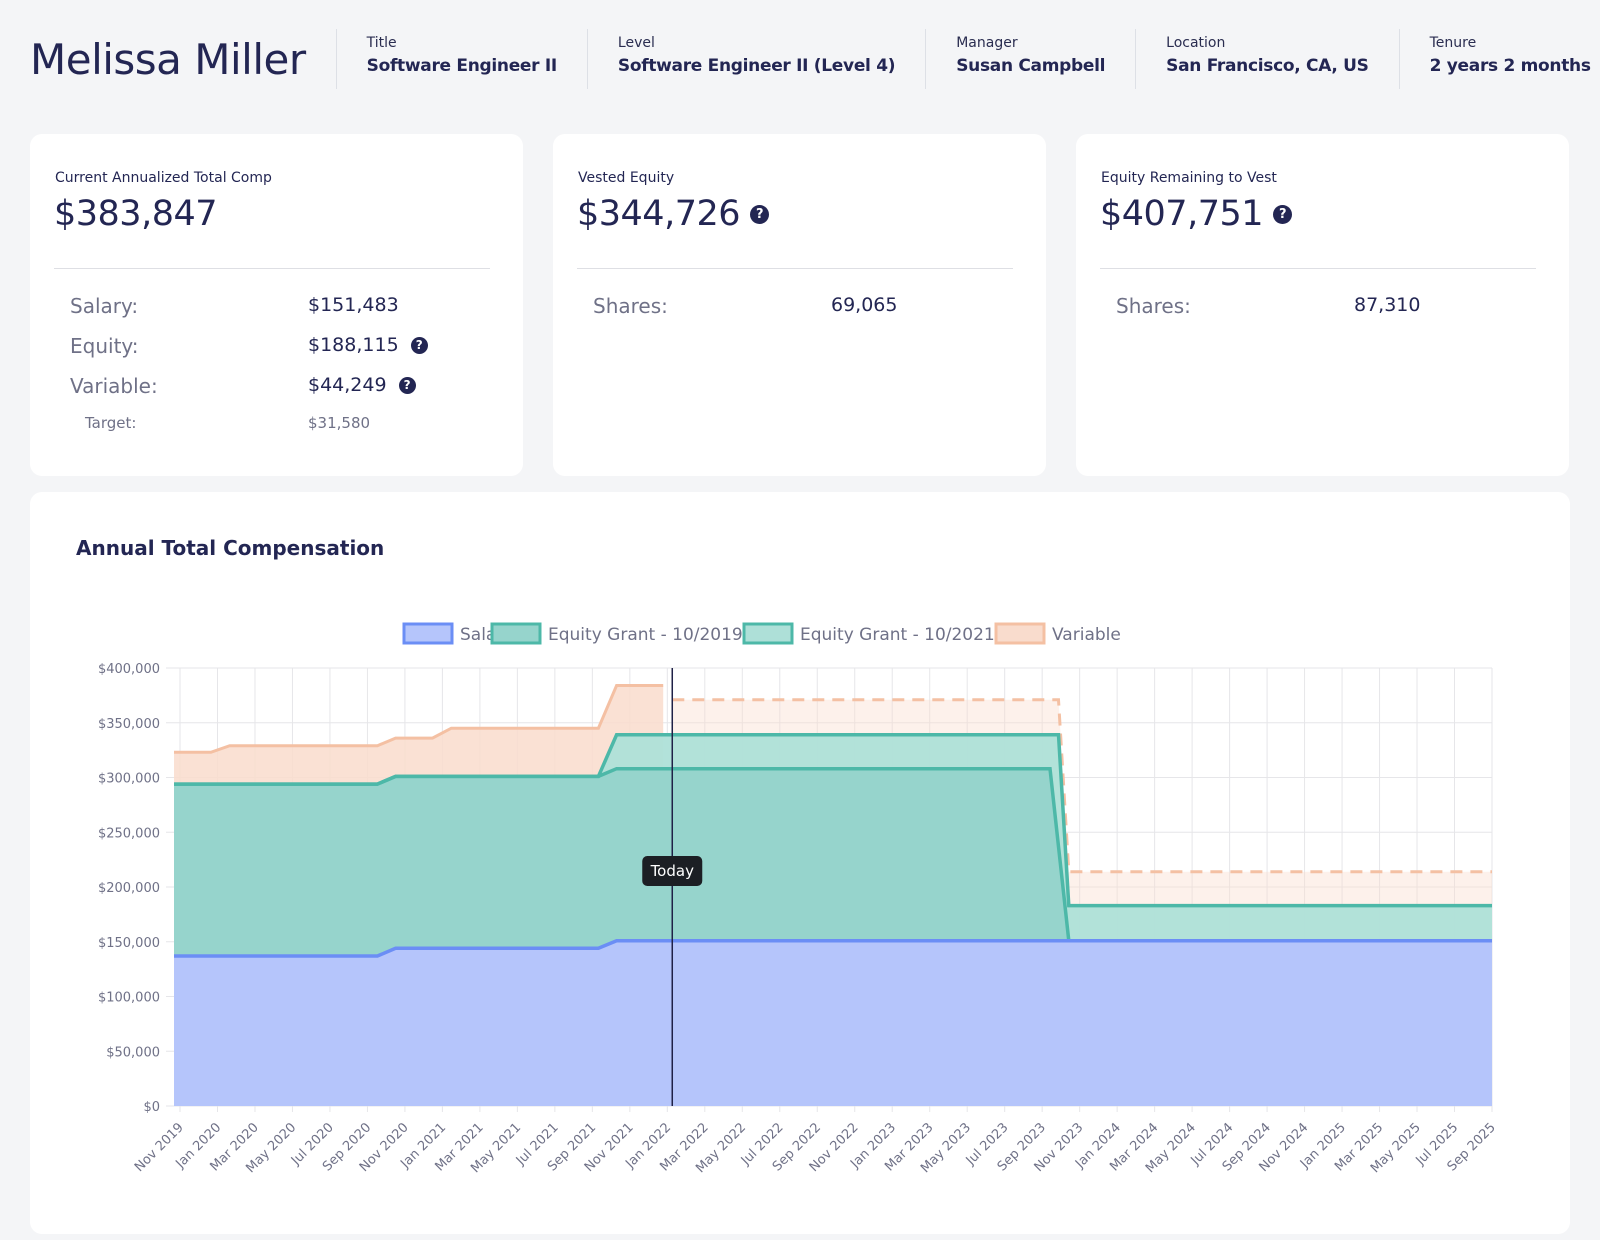  What do you see at coordinates (833, 1023) in the screenshot?
I see `salary-area` at bounding box center [833, 1023].